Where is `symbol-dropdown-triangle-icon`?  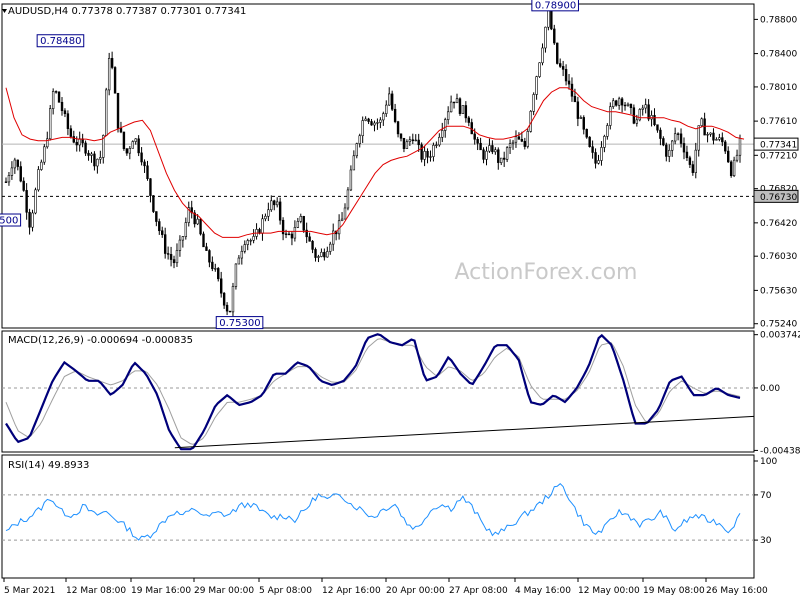 symbol-dropdown-triangle-icon is located at coordinates (4, 11).